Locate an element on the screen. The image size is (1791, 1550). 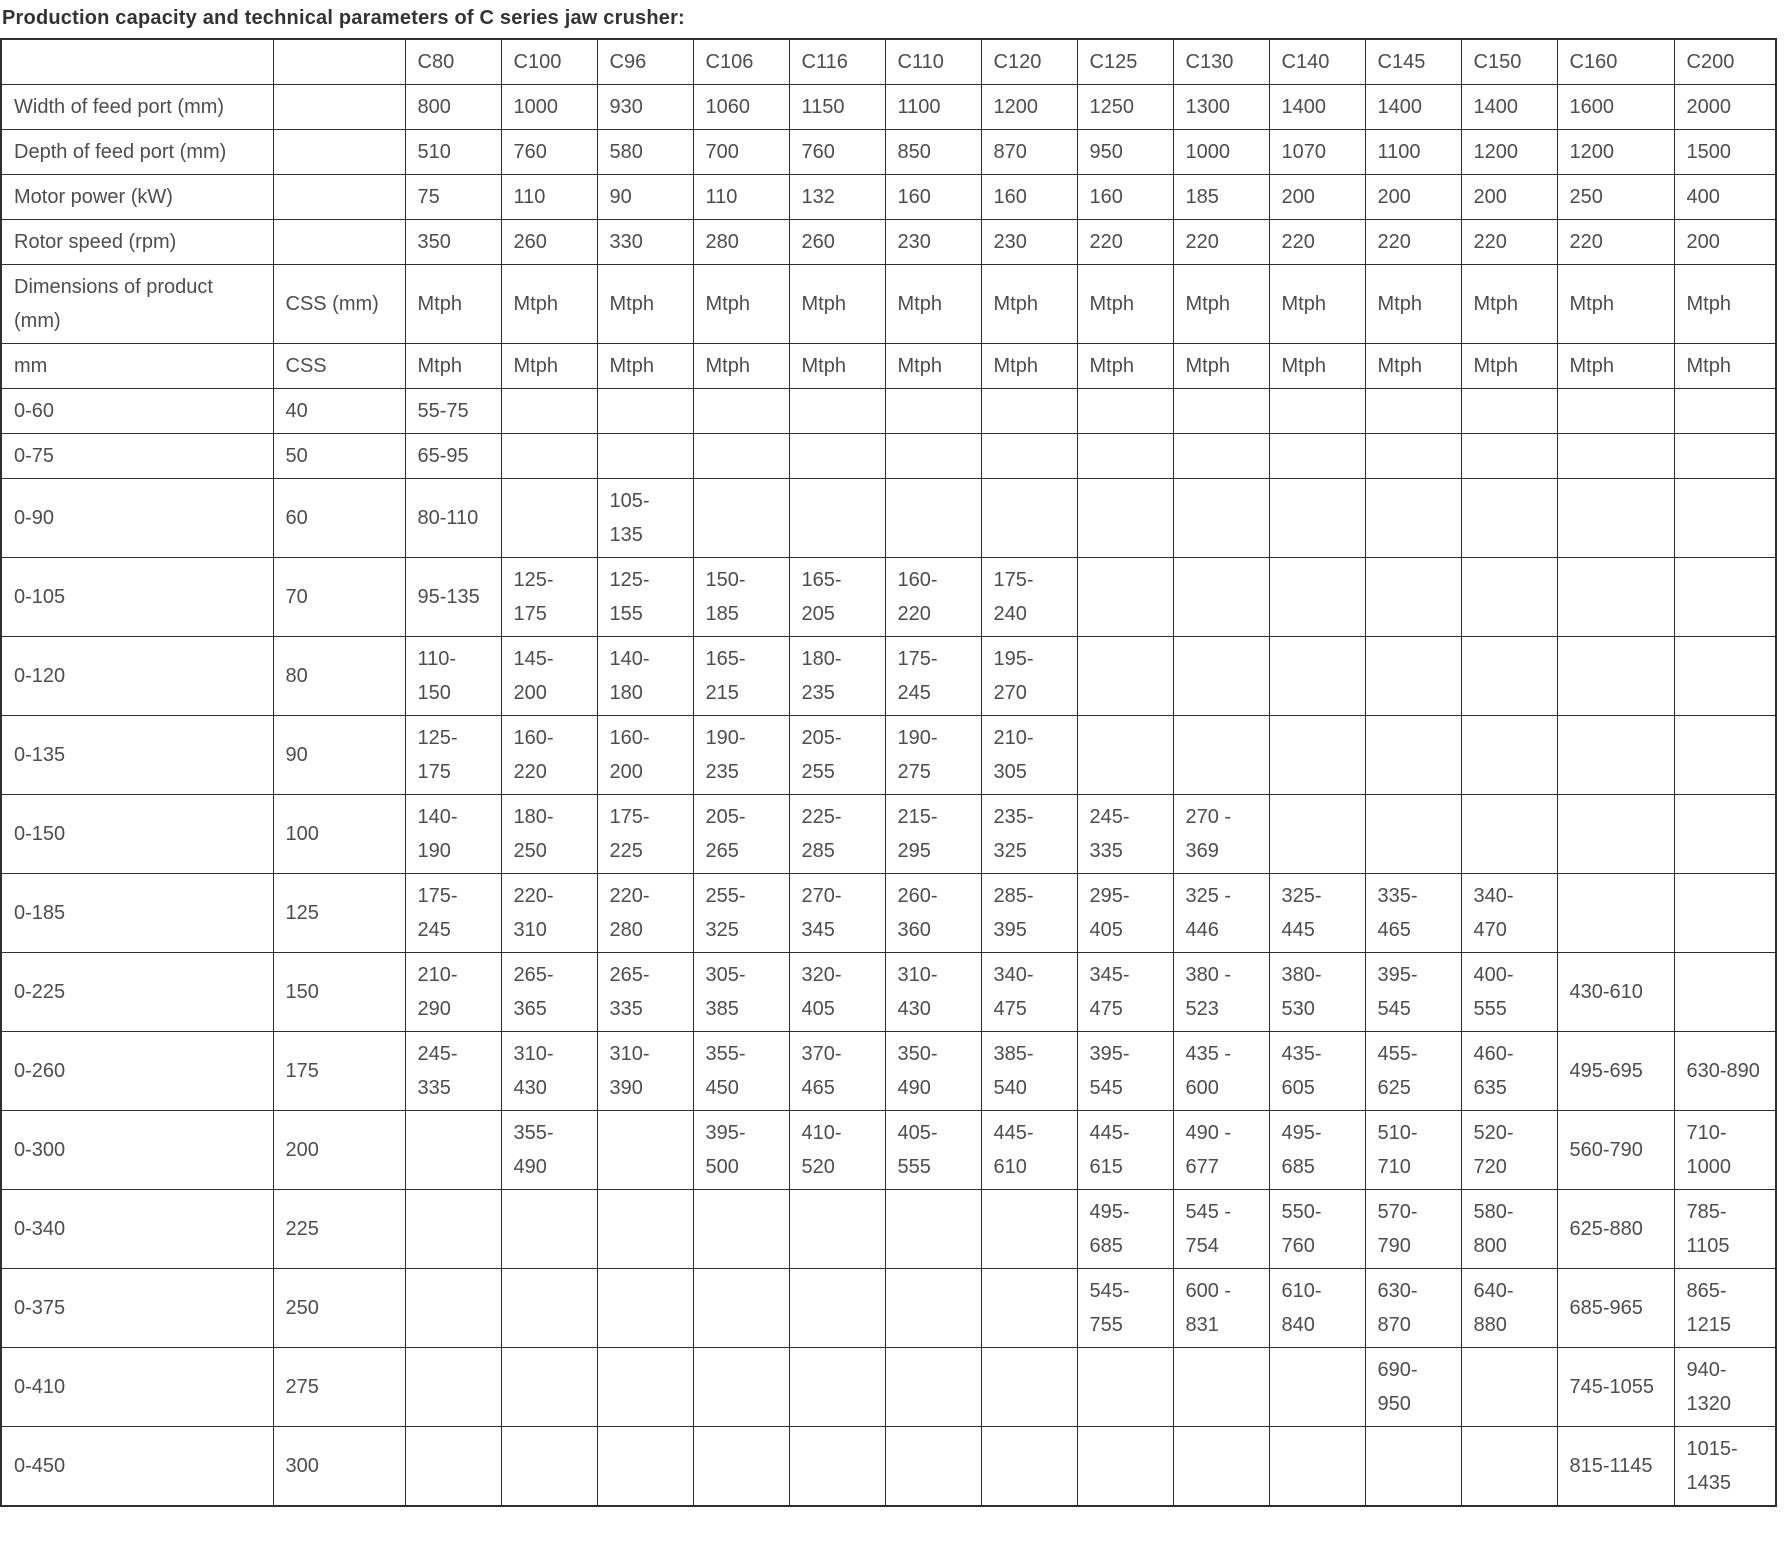
capacity-value-c140: 435-605 is located at coordinates (1317, 1071).